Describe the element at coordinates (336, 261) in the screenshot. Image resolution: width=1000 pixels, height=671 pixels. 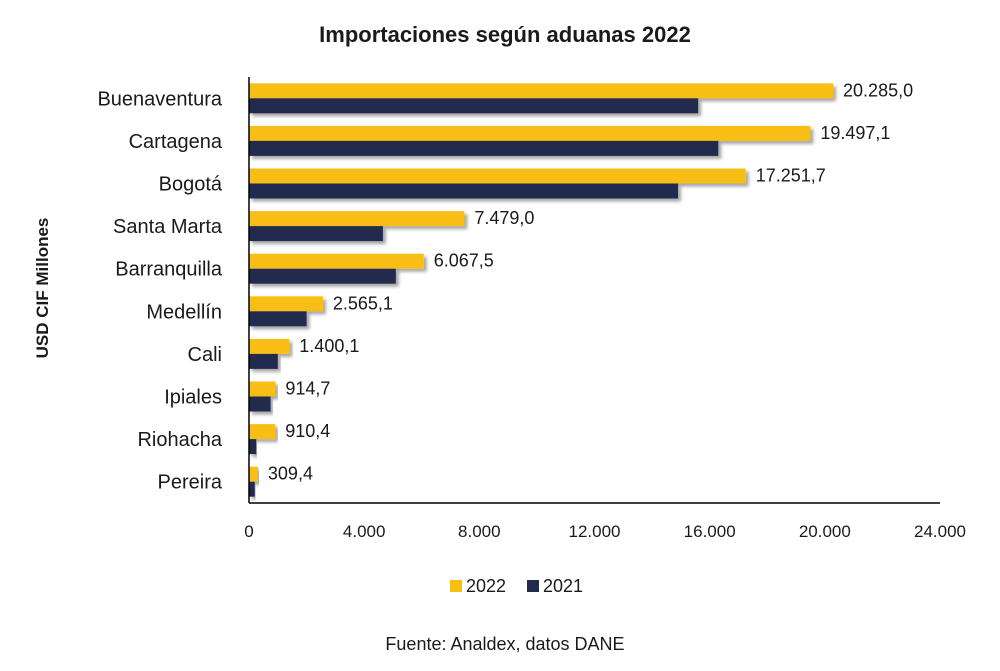
I see `bar-2022-barranquilla` at that location.